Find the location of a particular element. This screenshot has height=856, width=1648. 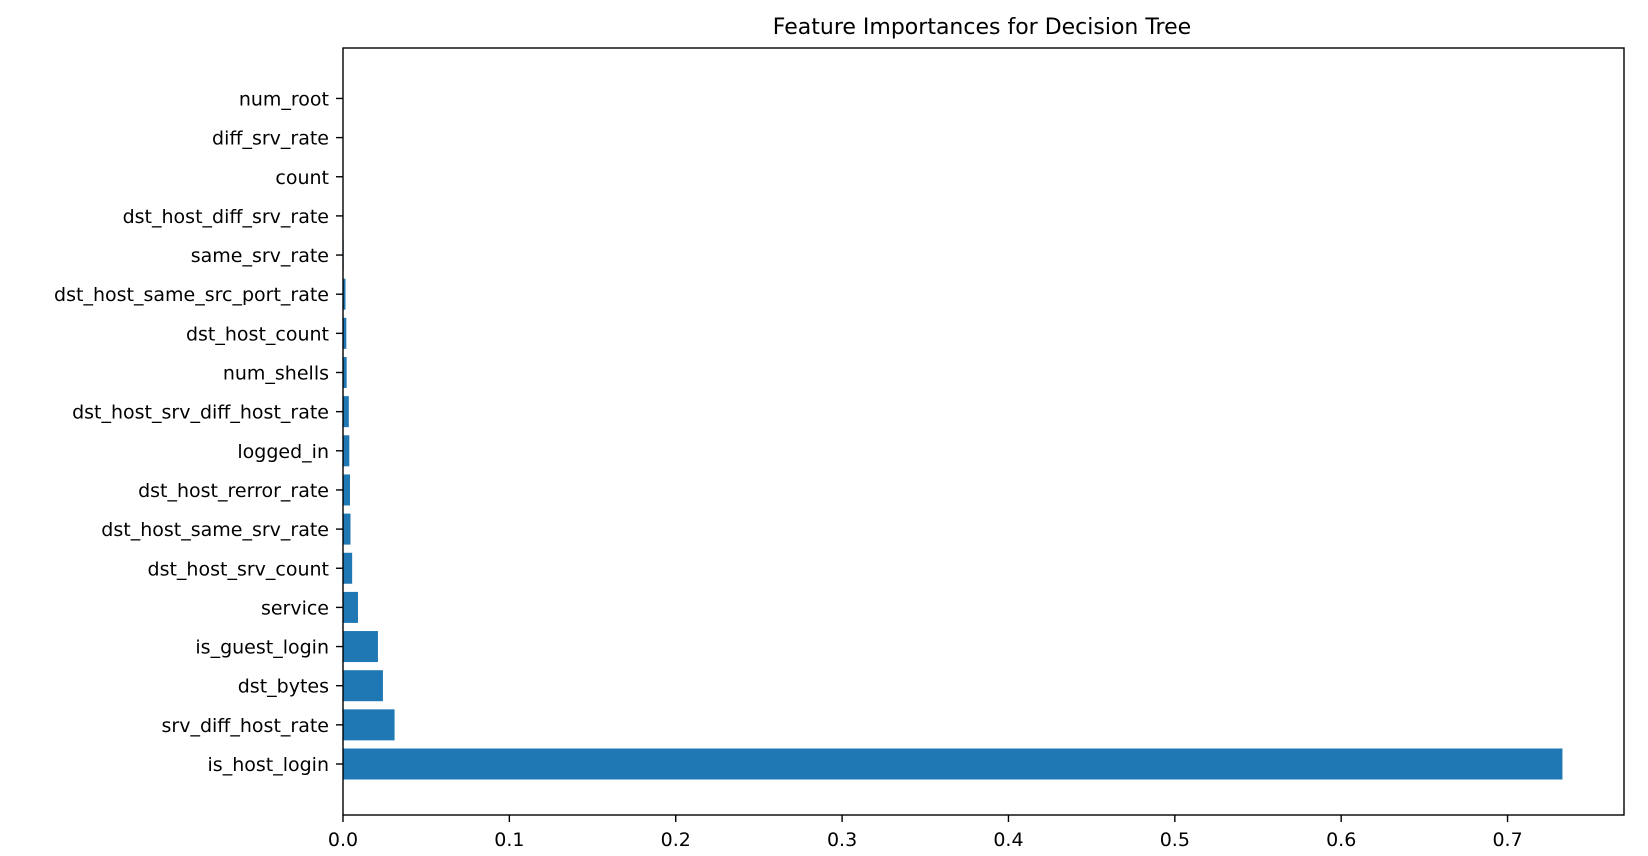

y-tick-label: dst_host_same_srv_rate is located at coordinates (215, 530).